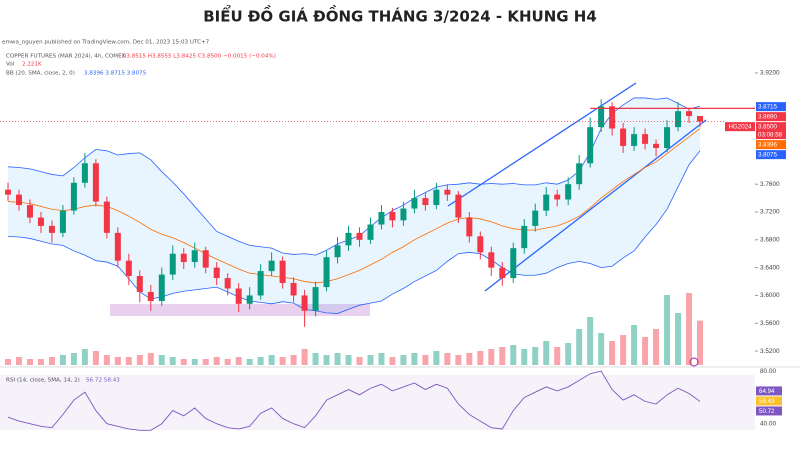 This screenshot has height=449, width=800. I want to click on alert-icon, so click(694, 362).